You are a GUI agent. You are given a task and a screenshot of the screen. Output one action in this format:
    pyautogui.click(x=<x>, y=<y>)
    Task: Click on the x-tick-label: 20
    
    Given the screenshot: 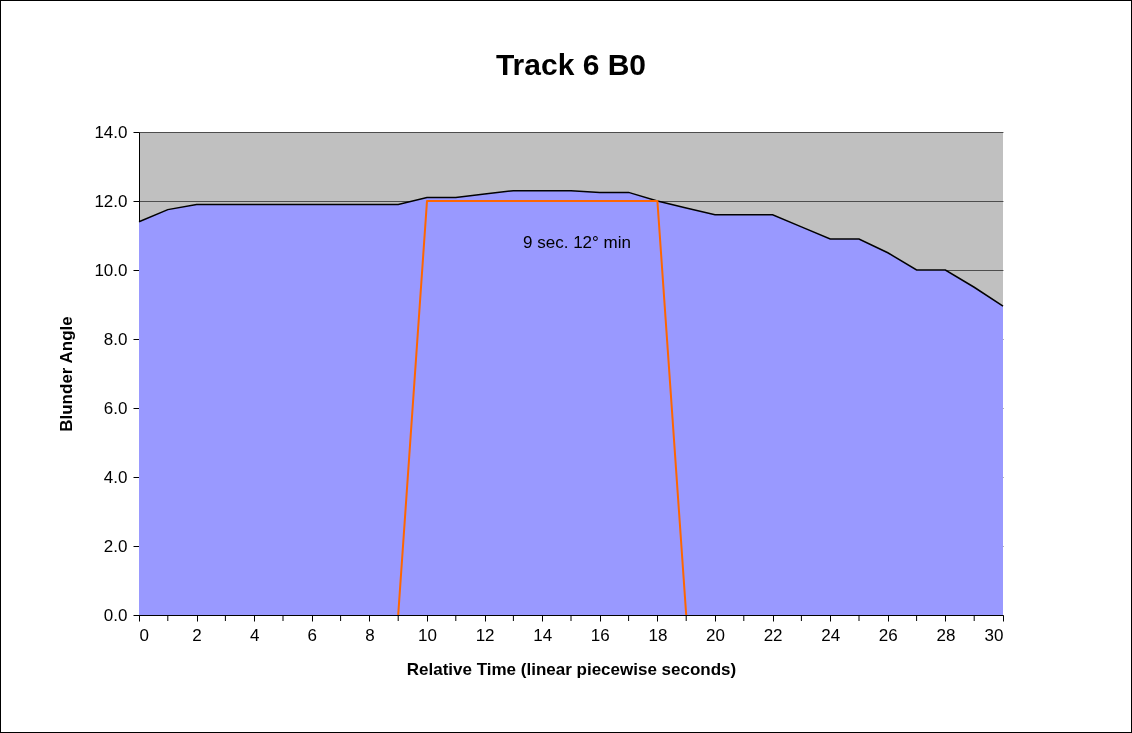 What is the action you would take?
    pyautogui.click(x=715, y=635)
    